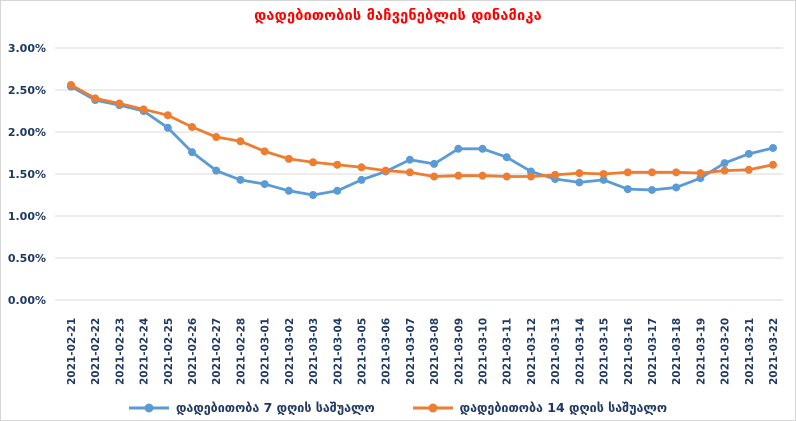 Image resolution: width=796 pixels, height=421 pixels. I want to click on x-tick-label: 2021-03-03, so click(314, 351).